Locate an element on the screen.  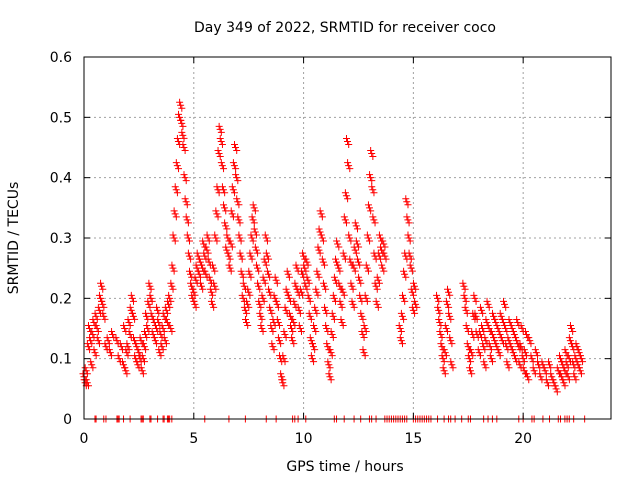
x-tick-label: 15 is located at coordinates (413, 439).